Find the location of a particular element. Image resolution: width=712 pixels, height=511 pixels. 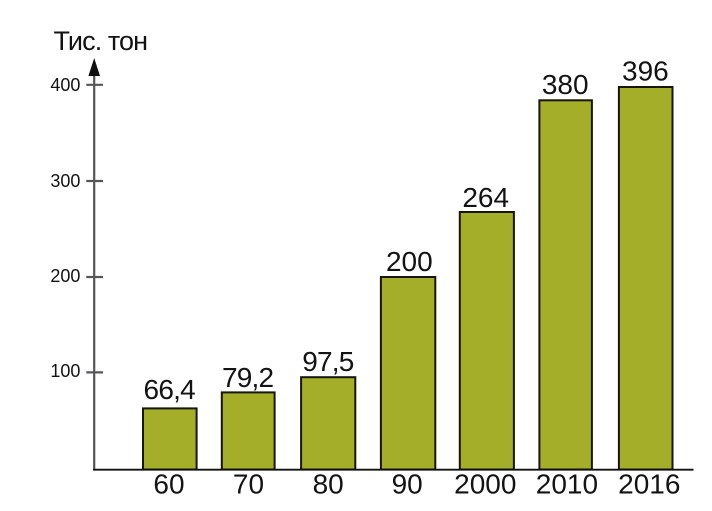

svg-text: 100 is located at coordinates (65, 371).